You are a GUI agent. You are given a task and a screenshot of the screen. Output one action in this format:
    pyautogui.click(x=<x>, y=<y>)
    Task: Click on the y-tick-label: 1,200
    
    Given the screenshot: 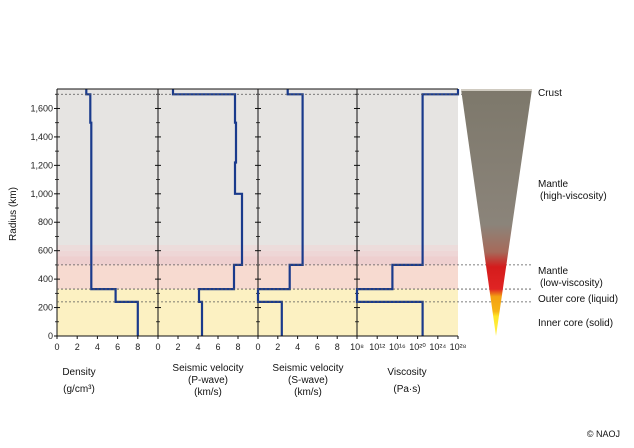 What is the action you would take?
    pyautogui.click(x=41, y=165)
    